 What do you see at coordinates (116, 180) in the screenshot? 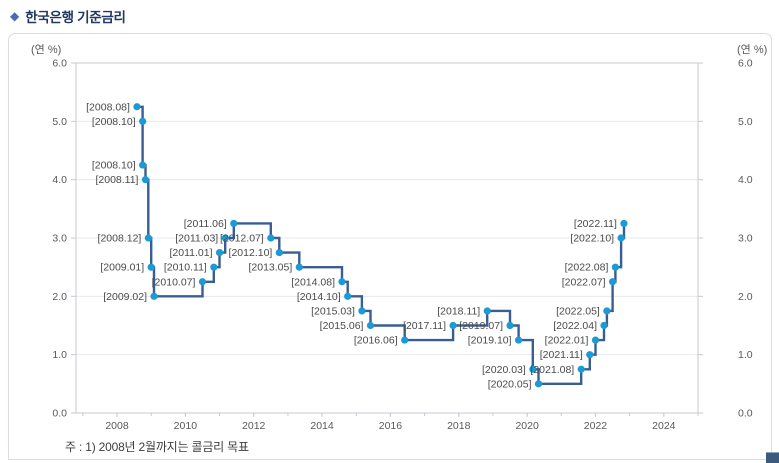
I see `data-point-label: [2008.11]` at bounding box center [116, 180].